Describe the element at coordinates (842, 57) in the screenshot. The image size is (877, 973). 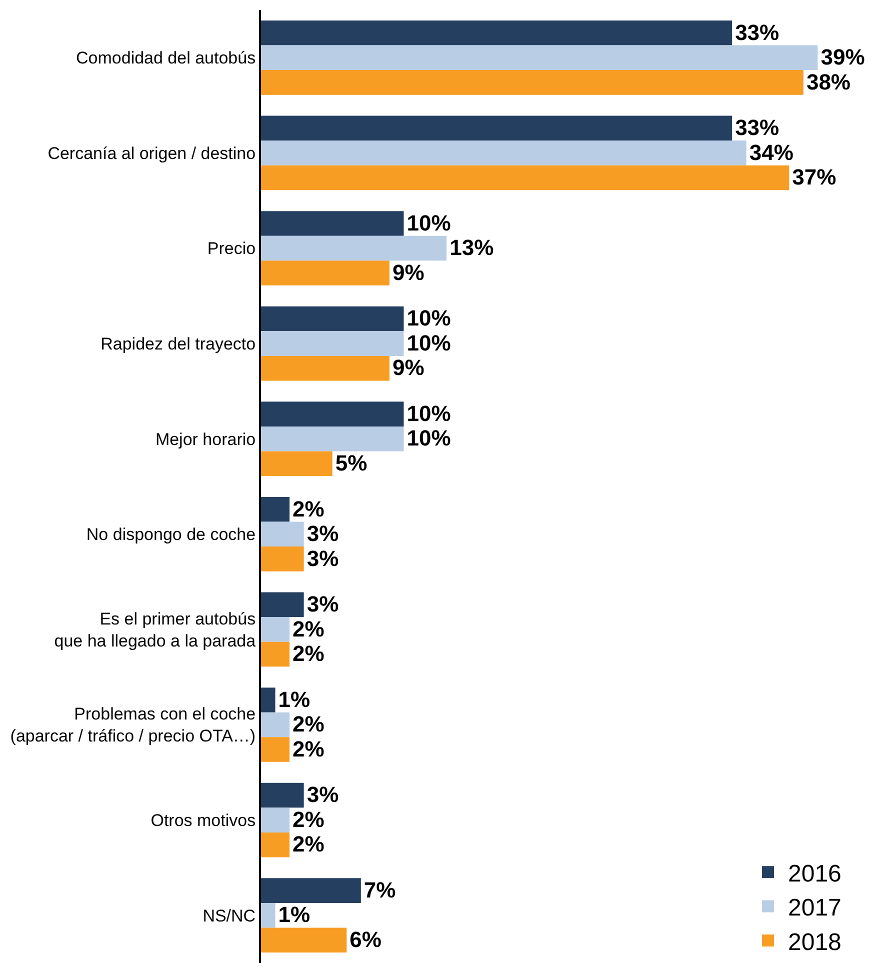
I see `data-label: 39%` at that location.